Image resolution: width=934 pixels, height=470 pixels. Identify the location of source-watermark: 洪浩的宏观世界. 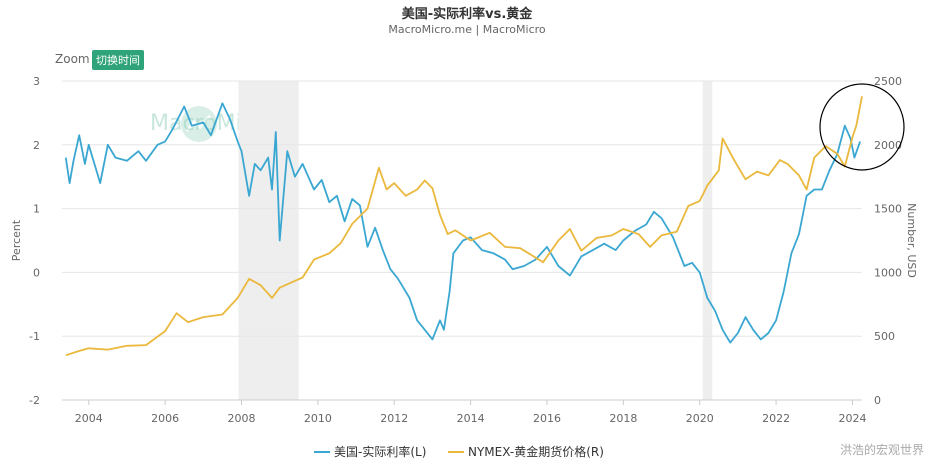
(881, 450).